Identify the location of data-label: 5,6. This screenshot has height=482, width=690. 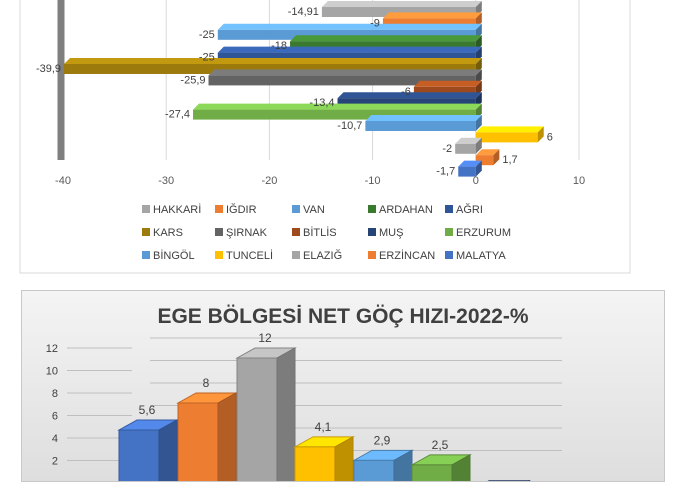
(147, 410).